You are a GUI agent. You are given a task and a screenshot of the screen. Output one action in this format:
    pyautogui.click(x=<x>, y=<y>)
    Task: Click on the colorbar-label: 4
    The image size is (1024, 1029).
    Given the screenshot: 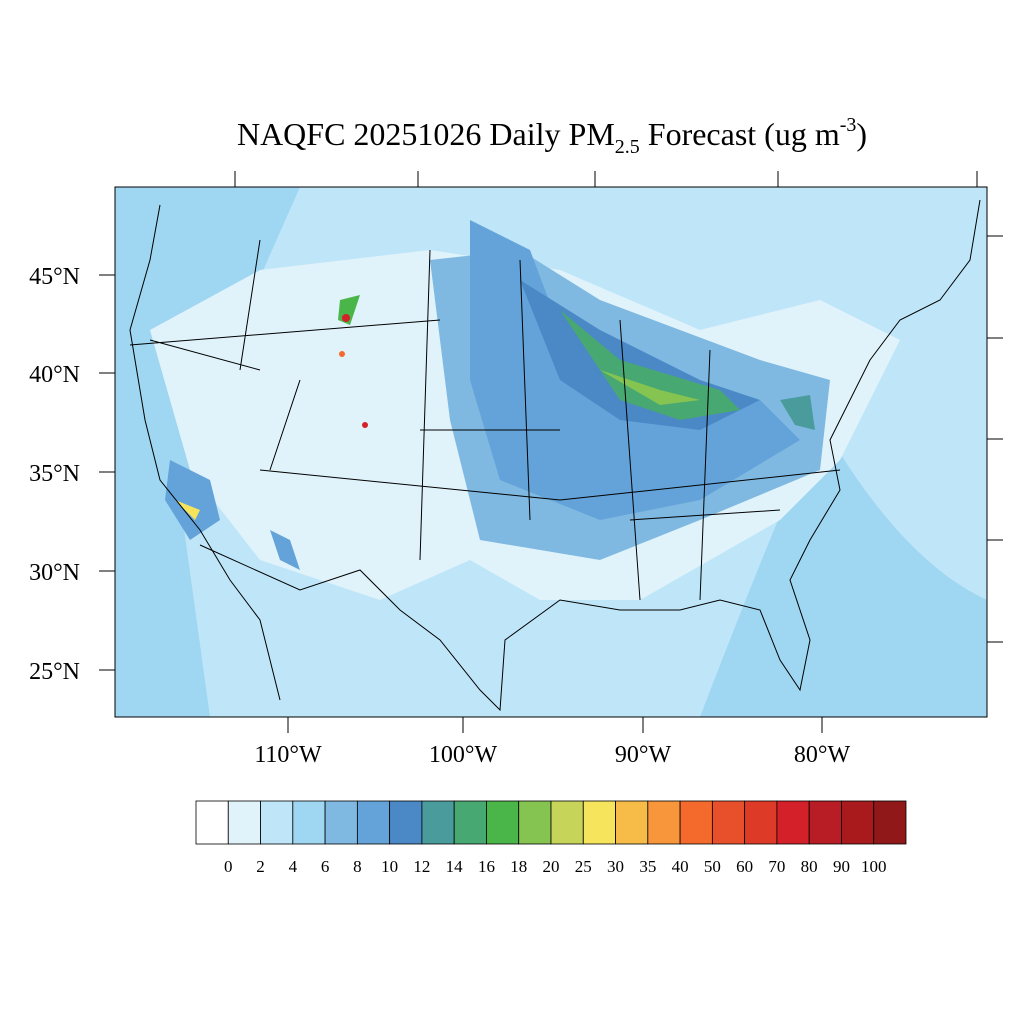 What is the action you would take?
    pyautogui.click(x=293, y=866)
    